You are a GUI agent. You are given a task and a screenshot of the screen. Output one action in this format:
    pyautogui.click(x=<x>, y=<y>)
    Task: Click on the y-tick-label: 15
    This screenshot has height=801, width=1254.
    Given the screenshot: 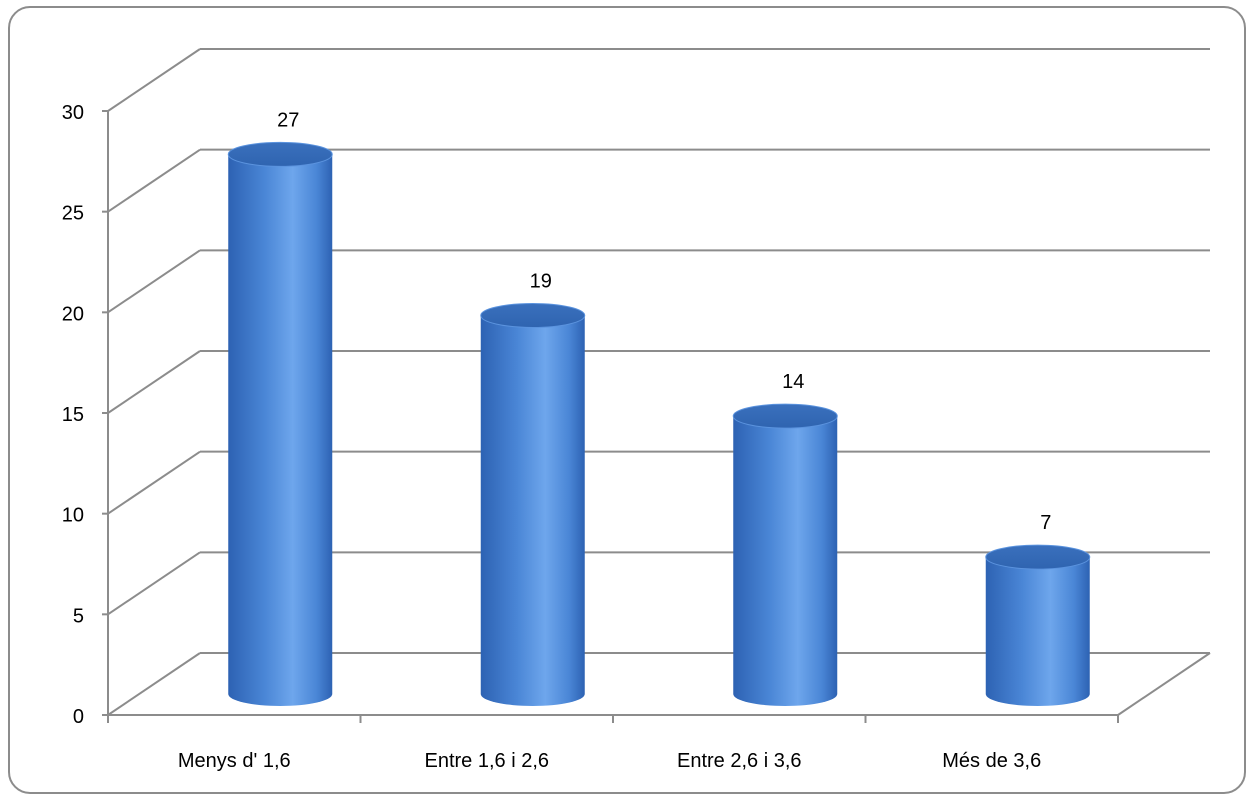 What is the action you would take?
    pyautogui.click(x=73, y=415)
    